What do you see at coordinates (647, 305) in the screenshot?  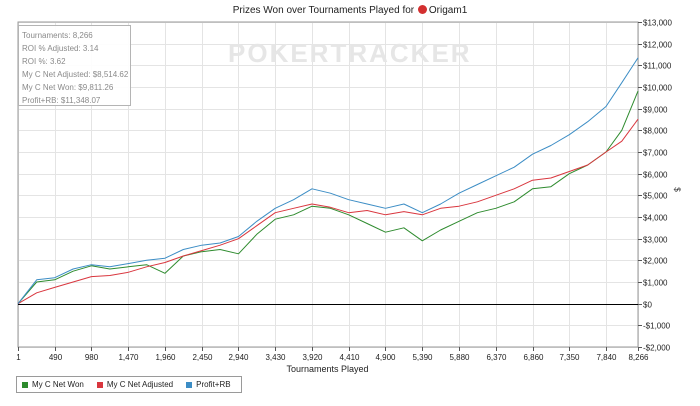 I see `y-tick-label: $0` at bounding box center [647, 305].